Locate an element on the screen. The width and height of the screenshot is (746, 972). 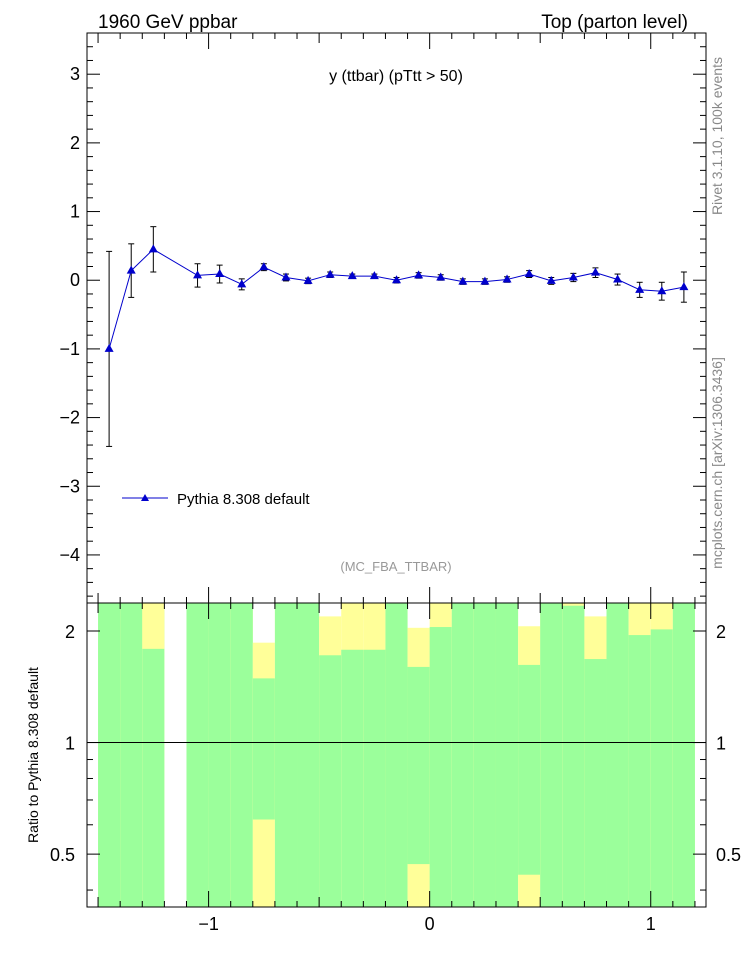
legend: Pythia 8.308 default is located at coordinates (216, 499).